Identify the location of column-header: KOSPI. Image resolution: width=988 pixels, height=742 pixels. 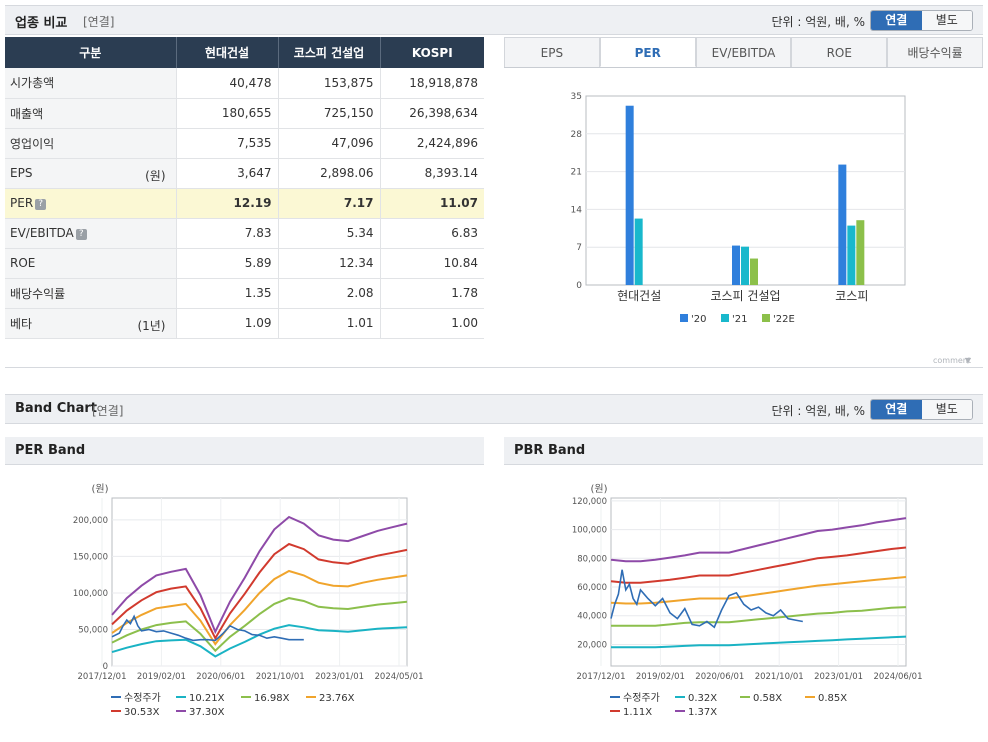
(432, 52).